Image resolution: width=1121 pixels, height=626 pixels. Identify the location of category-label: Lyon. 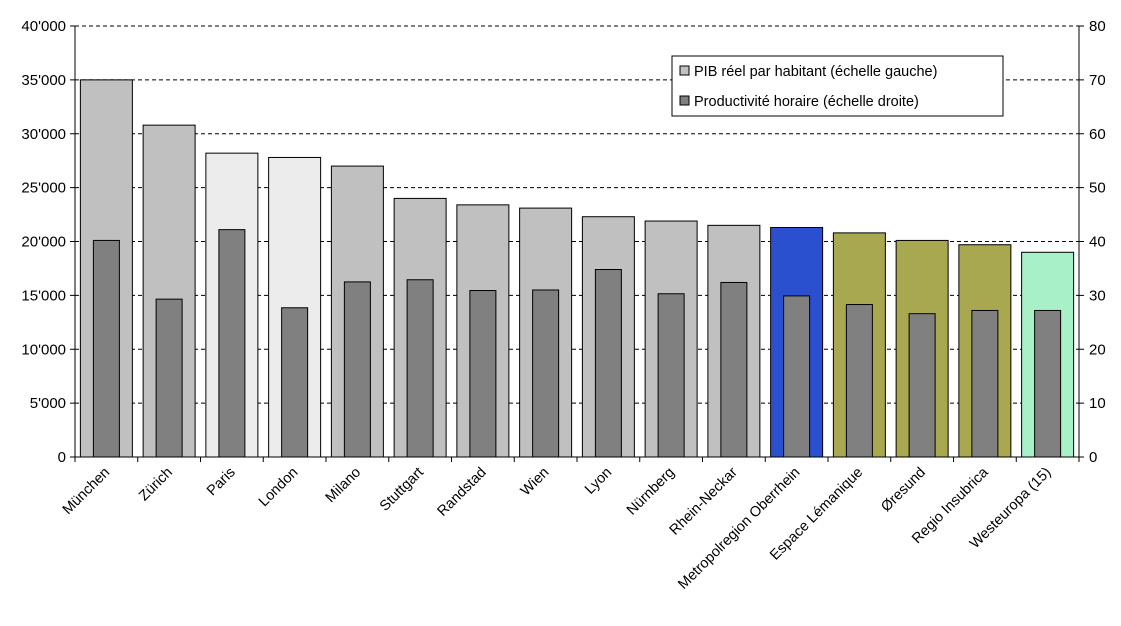
(598, 481).